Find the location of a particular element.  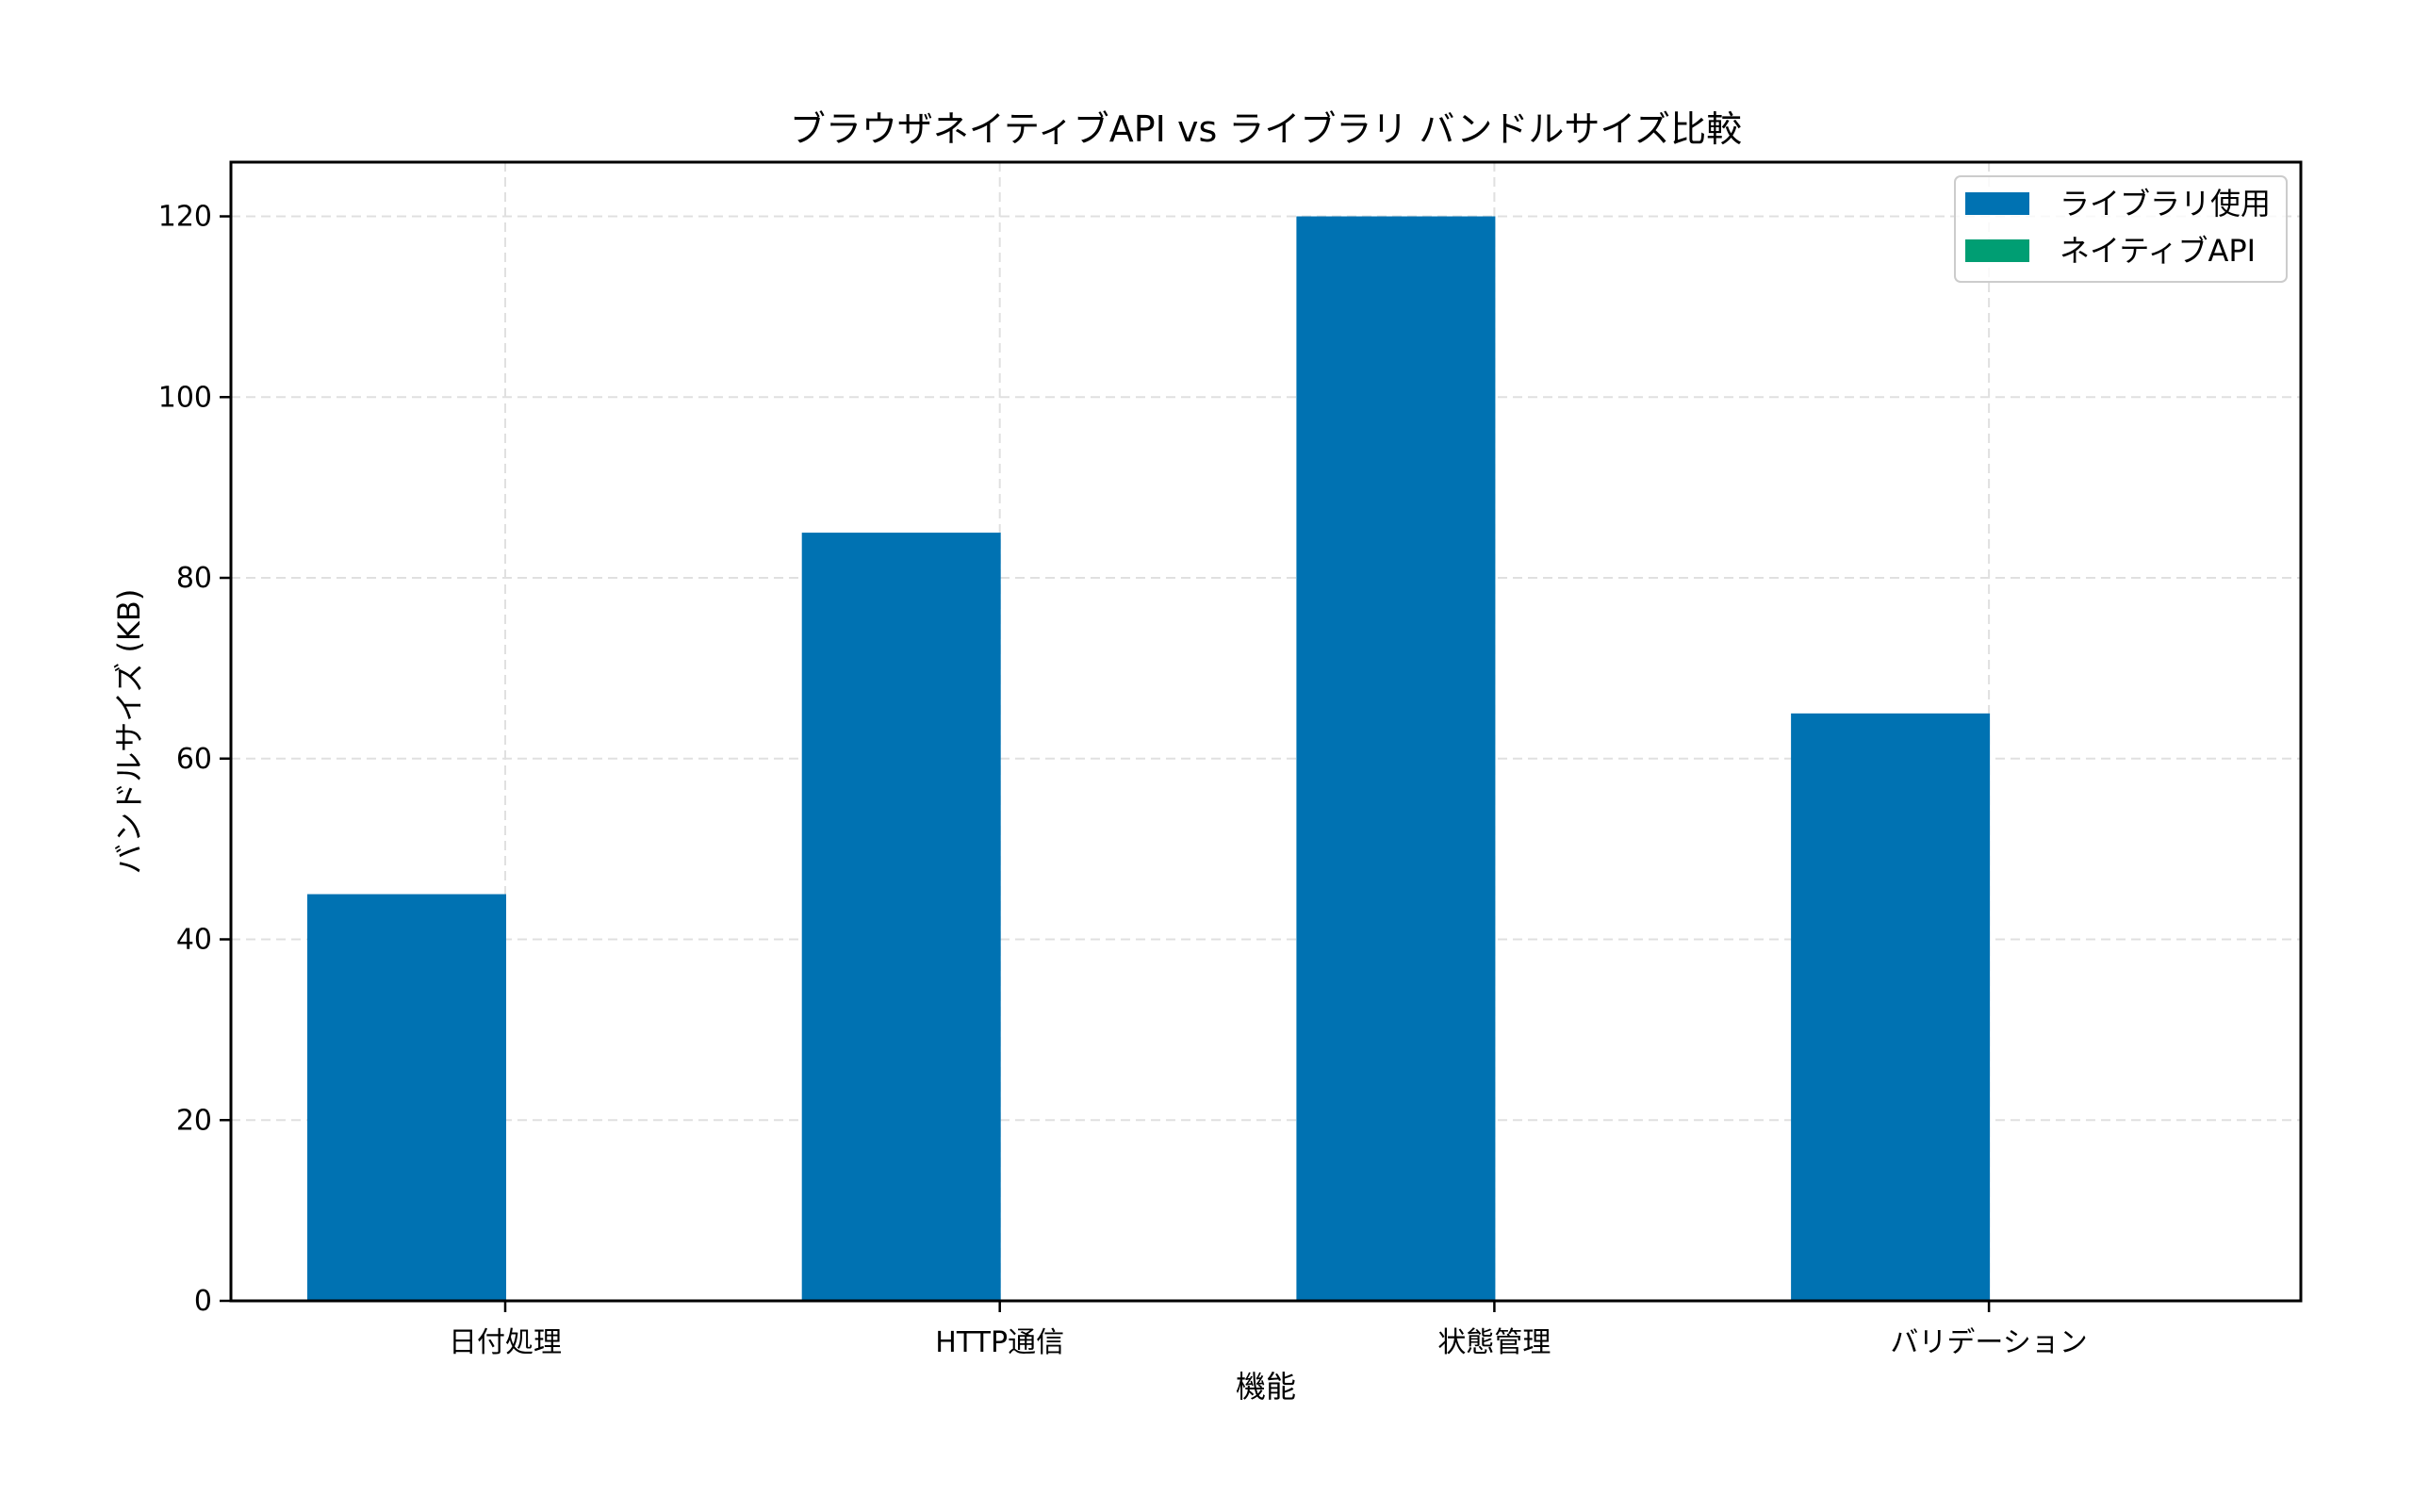

legend-swatch-library is located at coordinates (1997, 203).